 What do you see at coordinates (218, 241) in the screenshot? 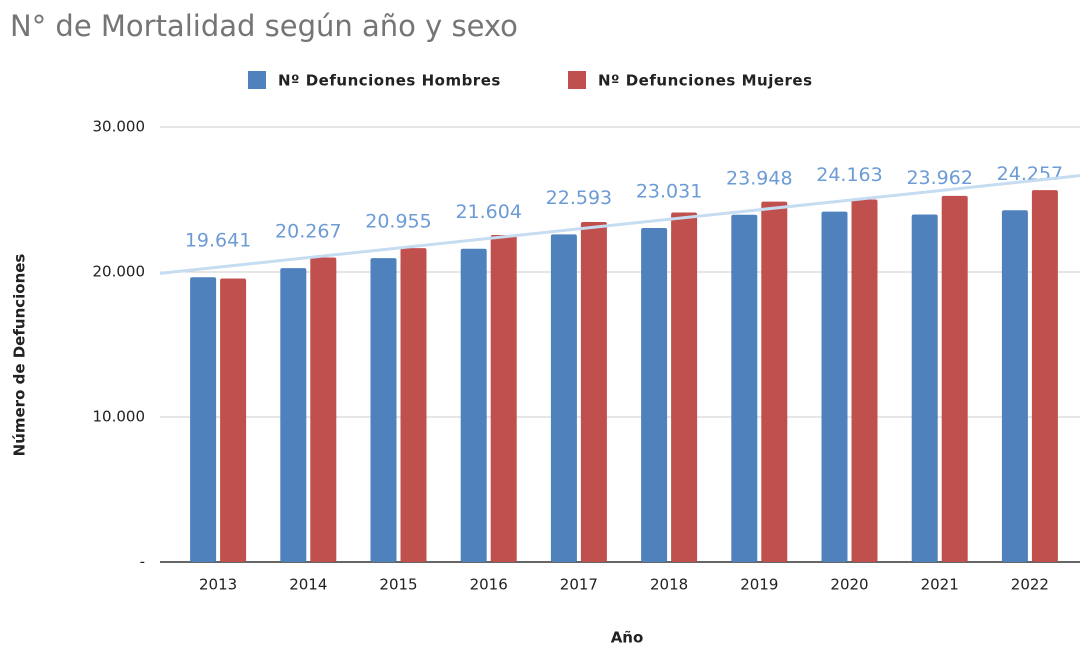
I see `data-label: 19.641` at bounding box center [218, 241].